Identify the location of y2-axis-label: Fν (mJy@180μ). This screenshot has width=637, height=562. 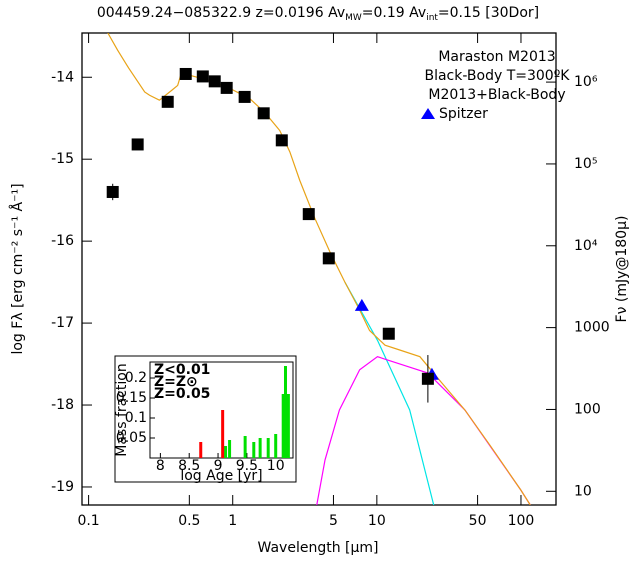
(622, 269).